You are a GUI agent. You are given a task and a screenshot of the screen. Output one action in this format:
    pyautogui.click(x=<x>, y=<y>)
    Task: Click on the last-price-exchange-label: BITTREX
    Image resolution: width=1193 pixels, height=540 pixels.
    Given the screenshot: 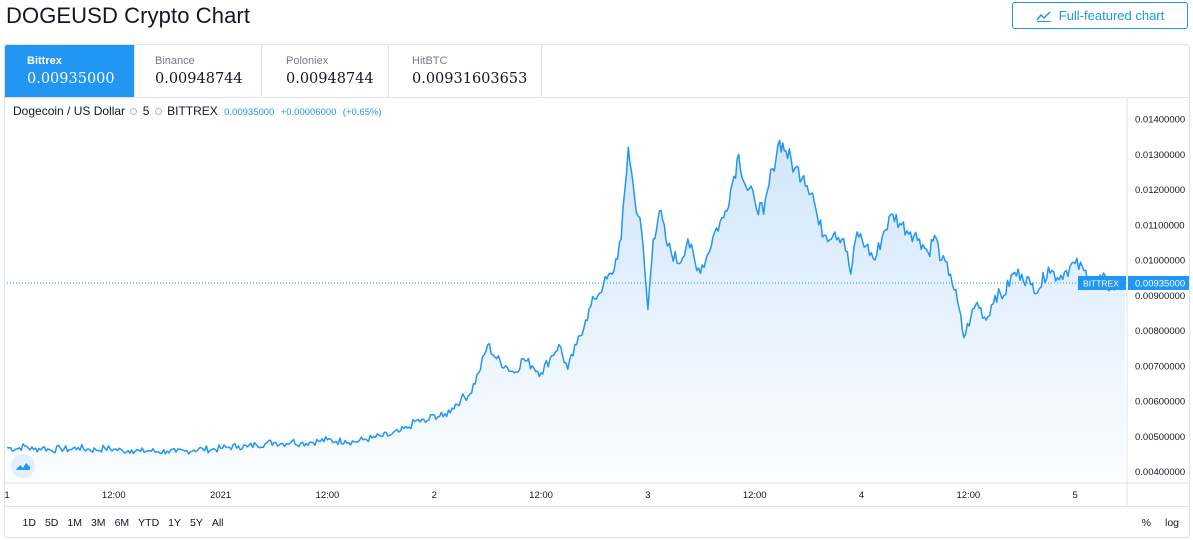 What is the action you would take?
    pyautogui.click(x=1101, y=283)
    